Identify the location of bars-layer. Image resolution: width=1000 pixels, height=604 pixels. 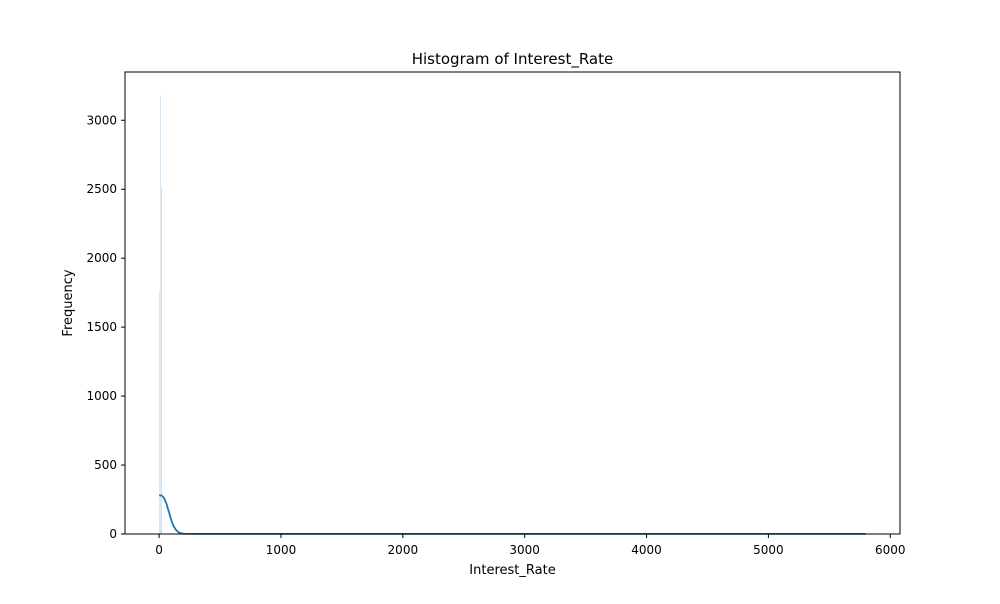
(160, 315).